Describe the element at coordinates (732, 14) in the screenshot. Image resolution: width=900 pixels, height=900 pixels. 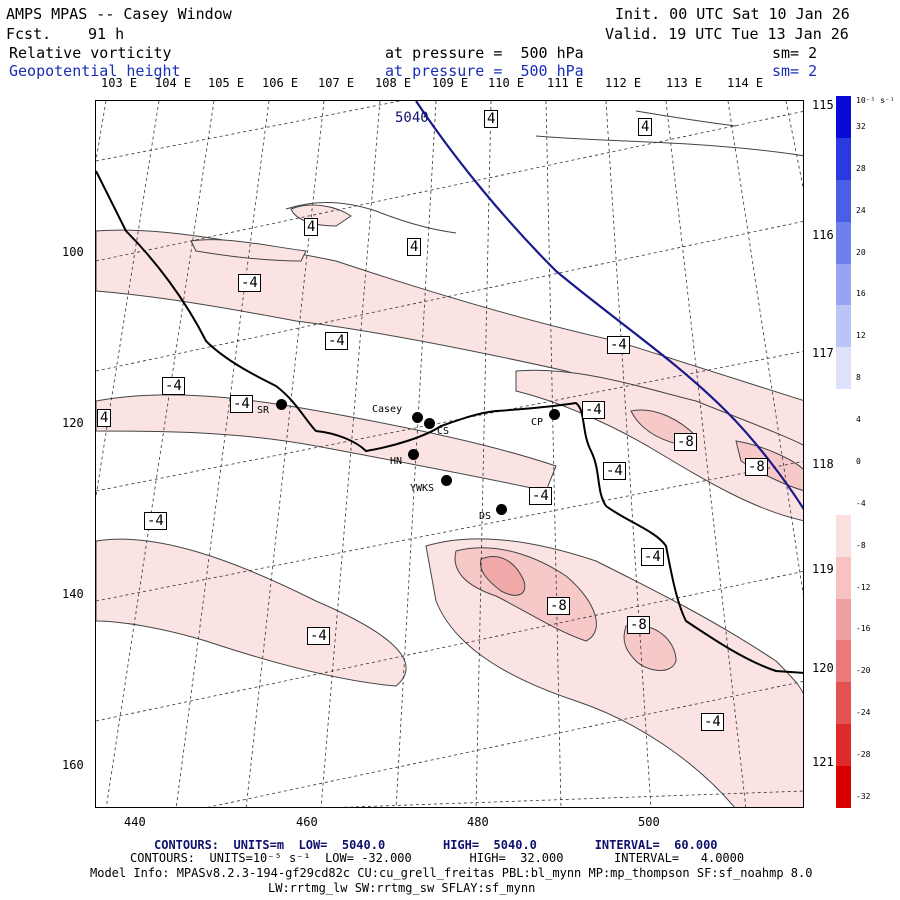
I see `init-time: Init. 00 UTC Sat 10 Jan 26` at that location.